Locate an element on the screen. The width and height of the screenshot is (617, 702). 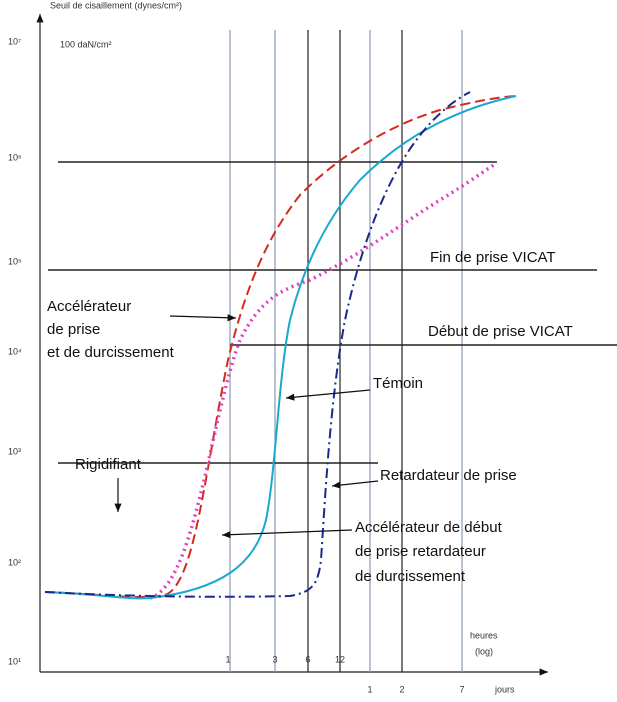
end-set-label: Fin de prise VICAT is located at coordinates (493, 257).